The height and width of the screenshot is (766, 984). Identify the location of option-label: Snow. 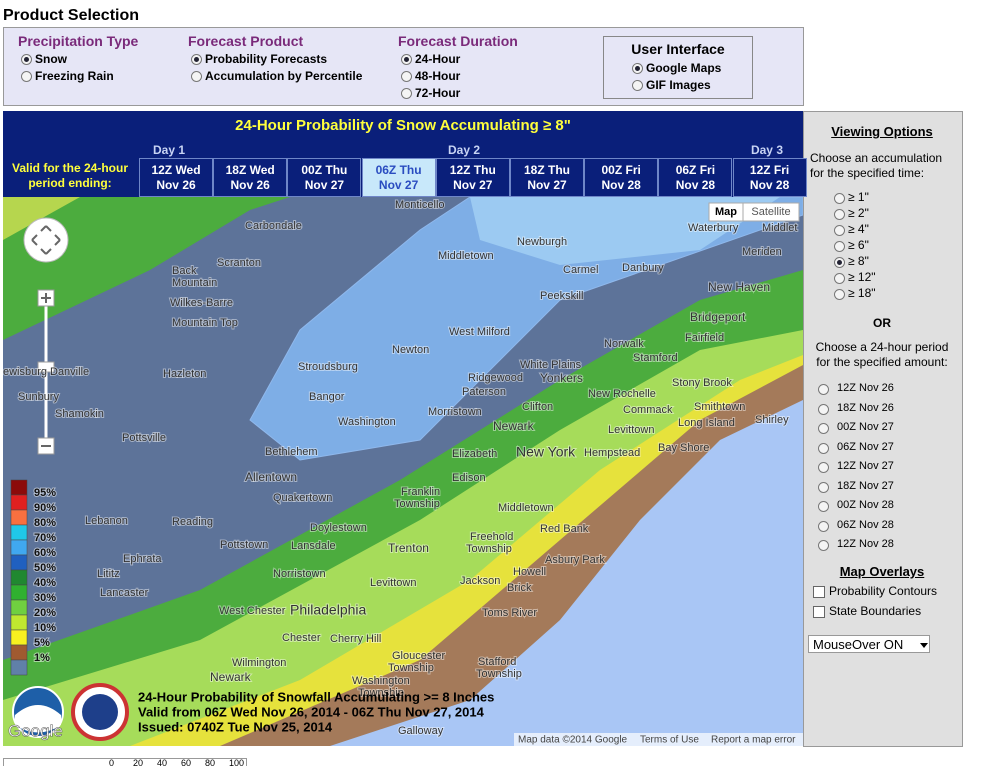
(51, 59).